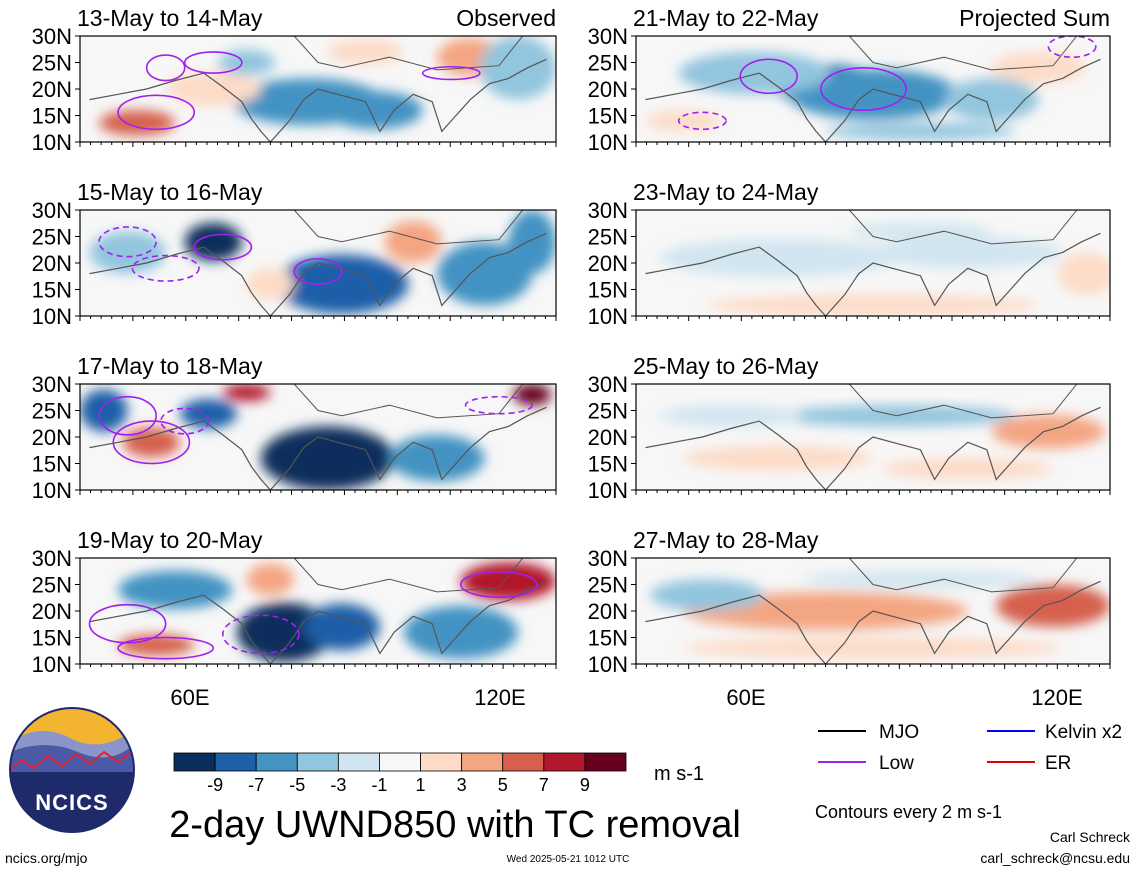  What do you see at coordinates (1034, 18) in the screenshot?
I see `panel-tag: Projected Sum` at bounding box center [1034, 18].